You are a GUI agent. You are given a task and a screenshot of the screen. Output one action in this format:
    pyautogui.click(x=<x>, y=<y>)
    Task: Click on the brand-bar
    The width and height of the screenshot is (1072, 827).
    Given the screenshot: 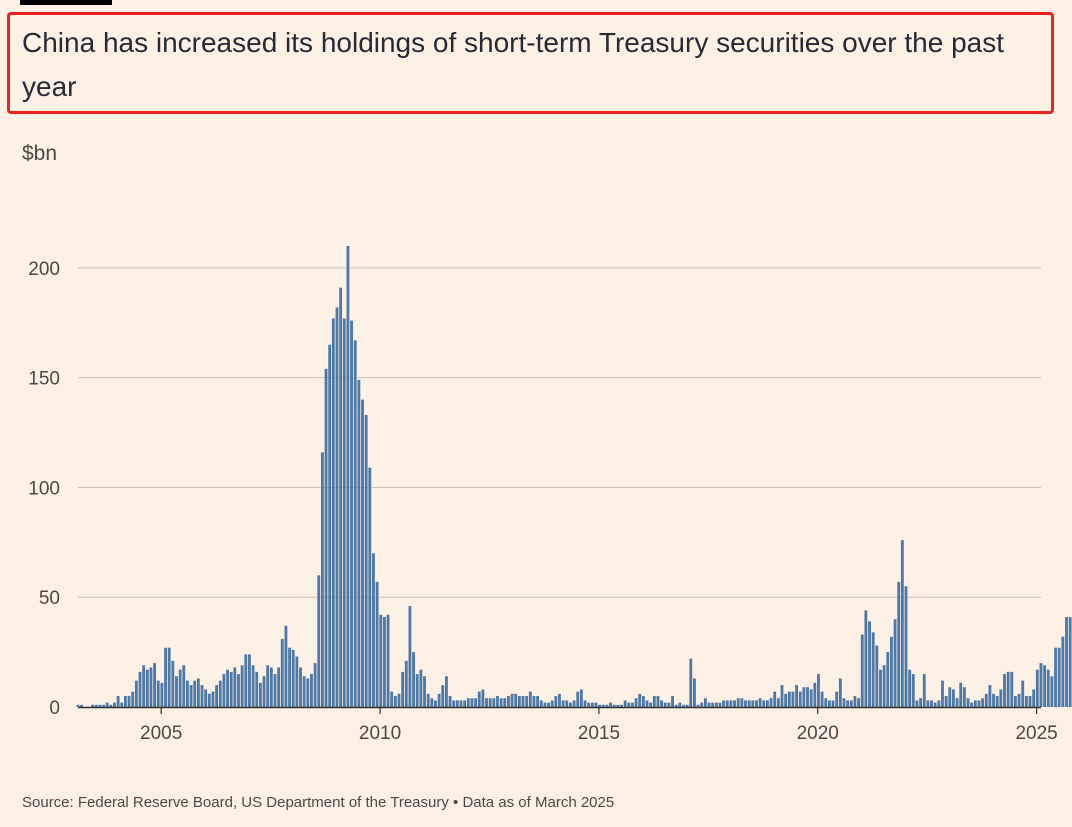 What is the action you would take?
    pyautogui.click(x=66, y=2)
    